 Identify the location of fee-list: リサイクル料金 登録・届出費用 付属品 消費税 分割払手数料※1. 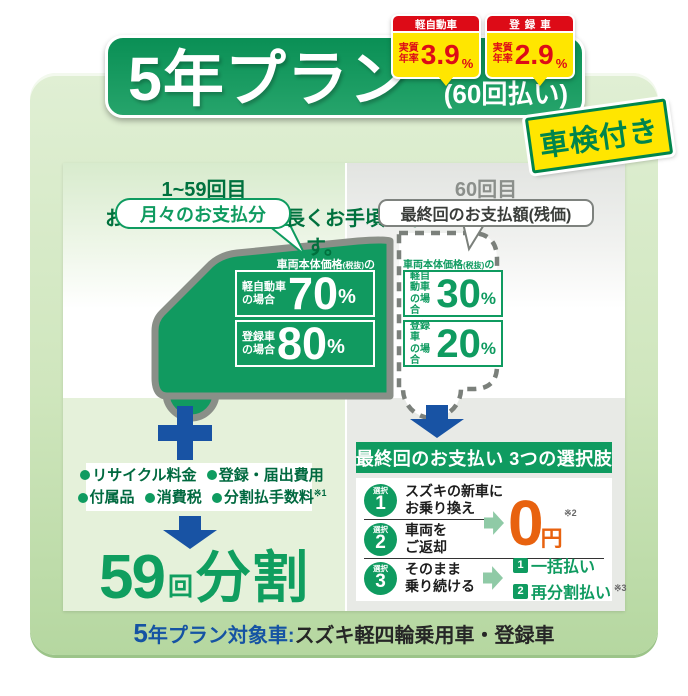
(201, 487).